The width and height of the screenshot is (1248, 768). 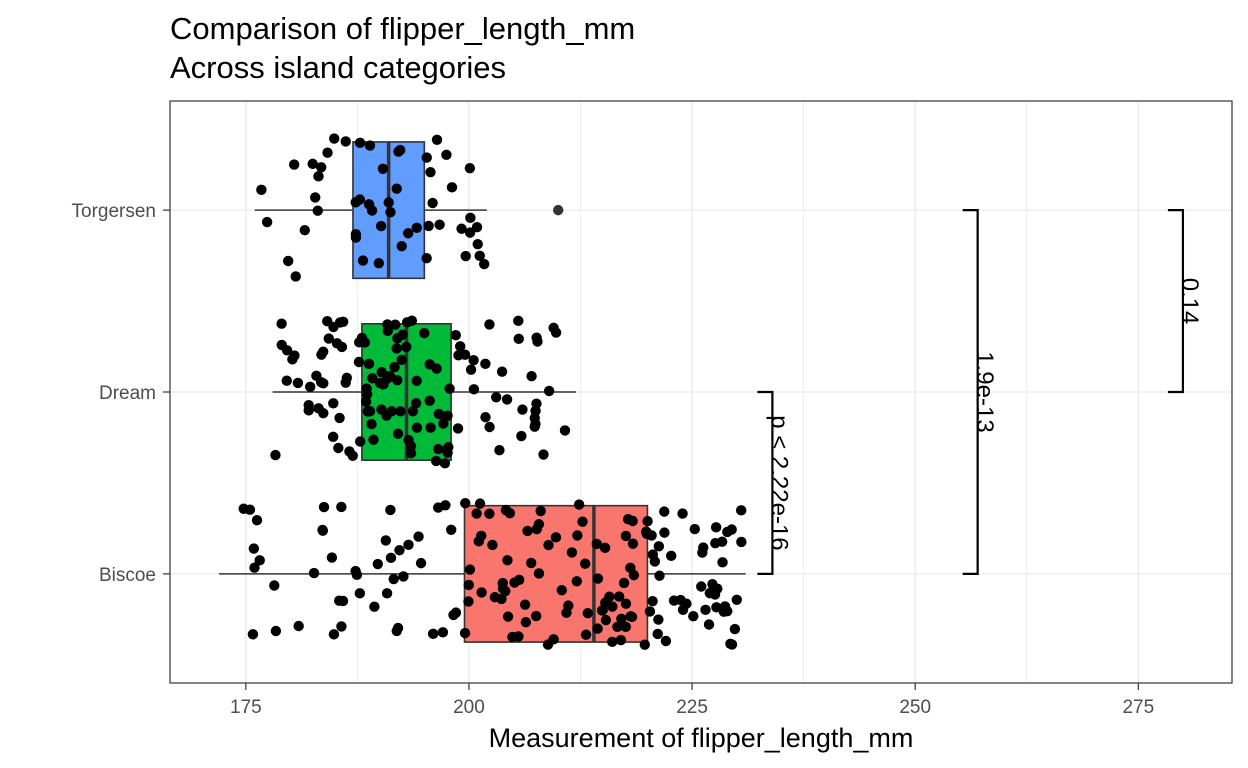 What do you see at coordinates (127, 393) in the screenshot?
I see `y-tick-label: Dream` at bounding box center [127, 393].